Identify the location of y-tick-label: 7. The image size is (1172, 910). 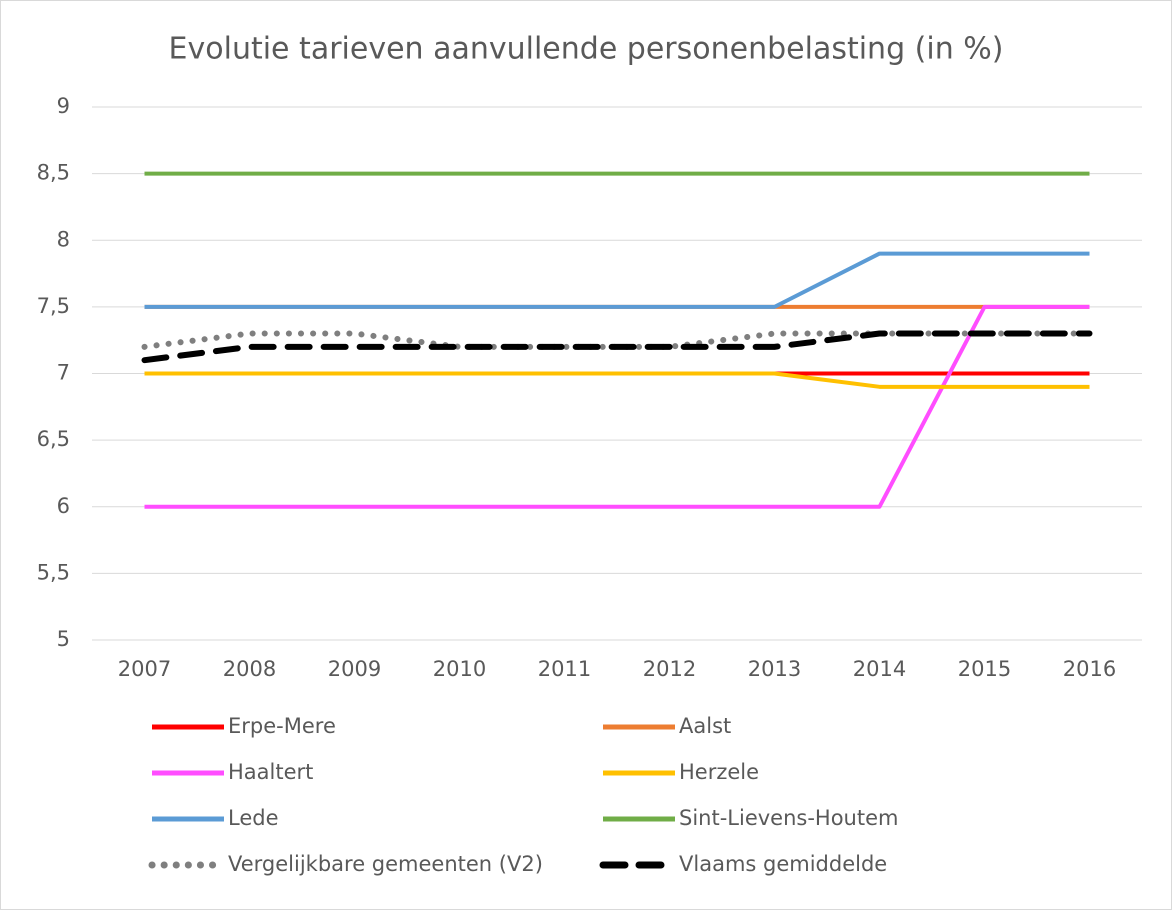
(63, 373).